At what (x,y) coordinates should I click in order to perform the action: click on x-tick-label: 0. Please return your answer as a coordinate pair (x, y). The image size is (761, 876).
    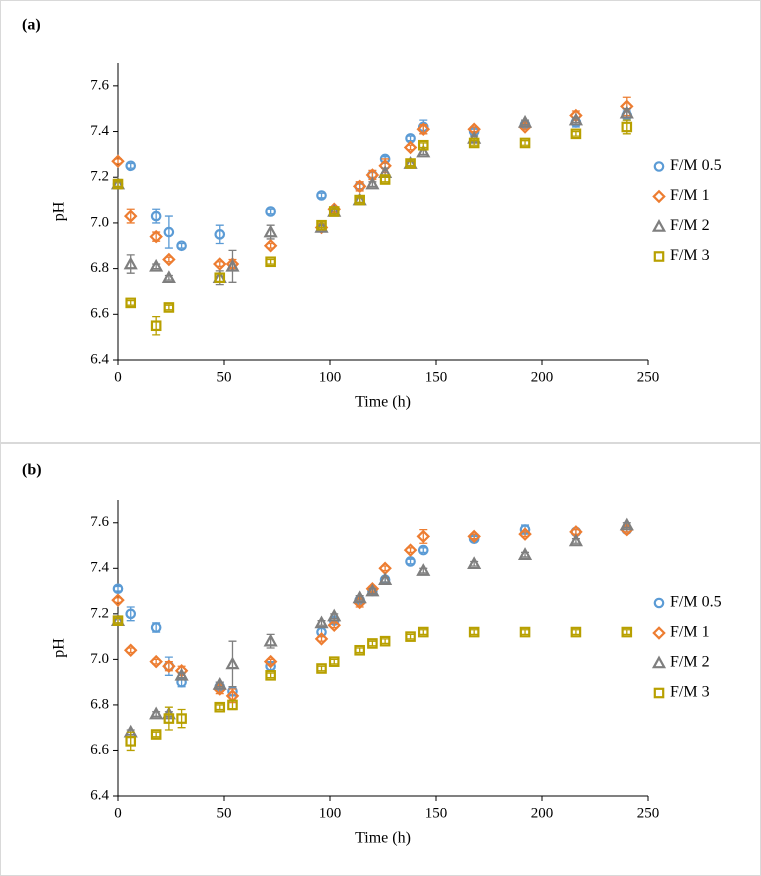
    Looking at the image, I should click on (118, 813).